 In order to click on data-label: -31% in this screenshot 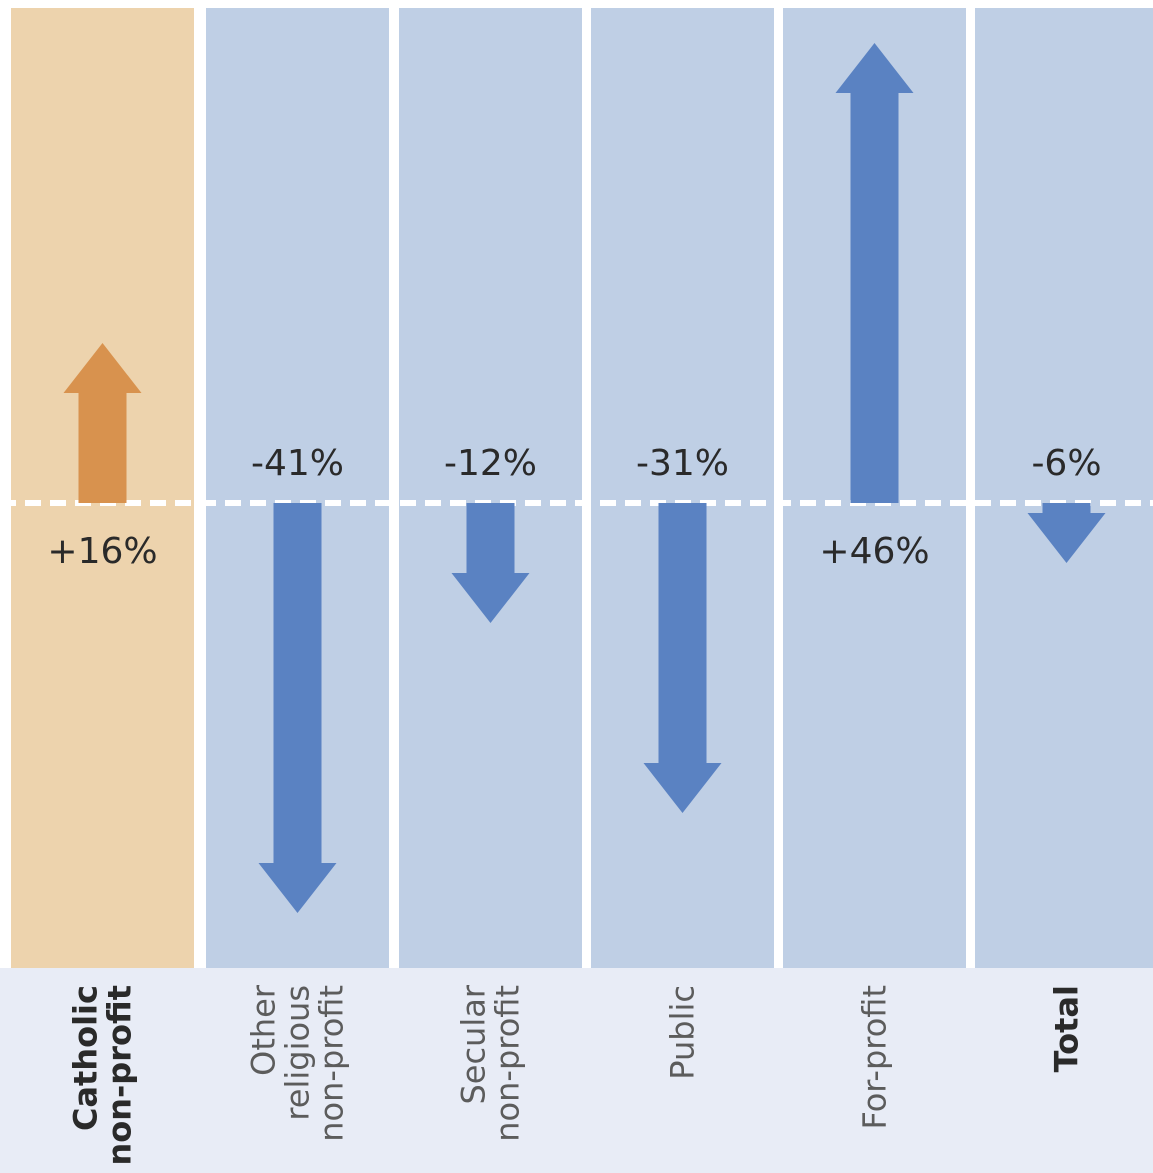, I will do `click(682, 463)`.